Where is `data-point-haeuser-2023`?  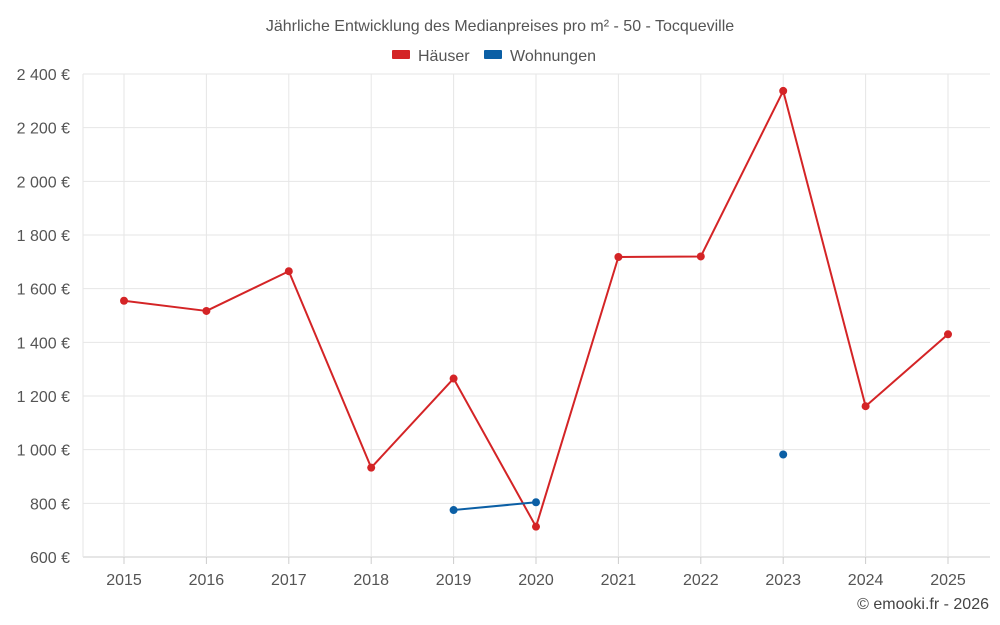 data-point-haeuser-2023 is located at coordinates (783, 90).